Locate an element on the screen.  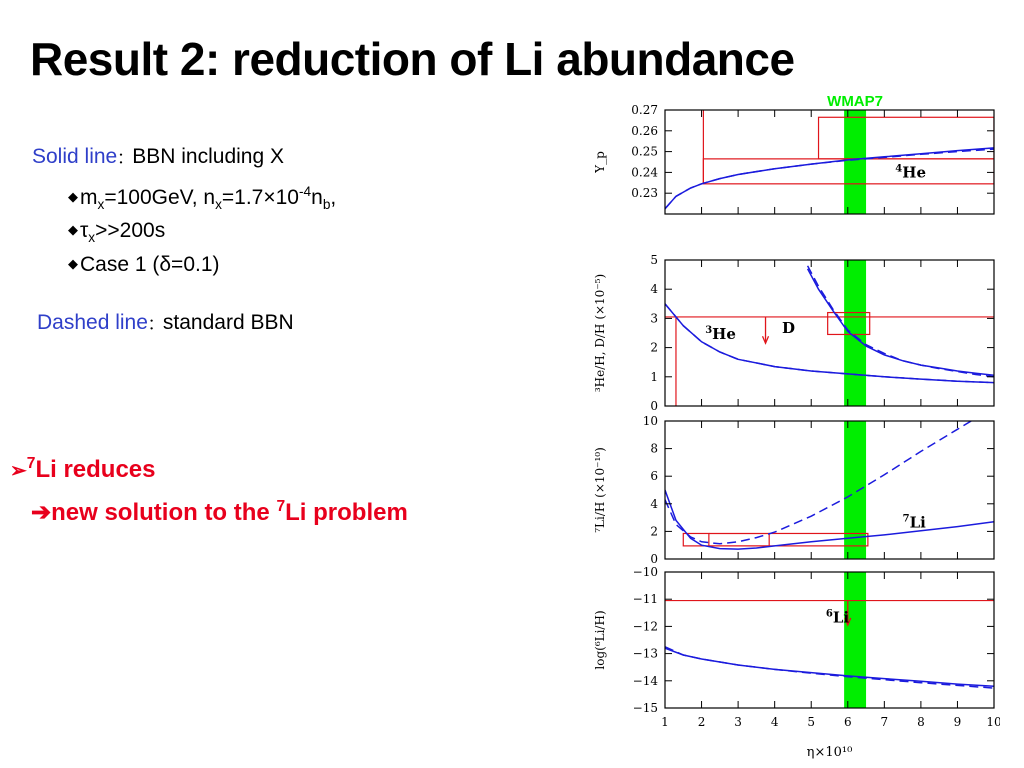
y-tick-label: 0.24 is located at coordinates (644, 172).